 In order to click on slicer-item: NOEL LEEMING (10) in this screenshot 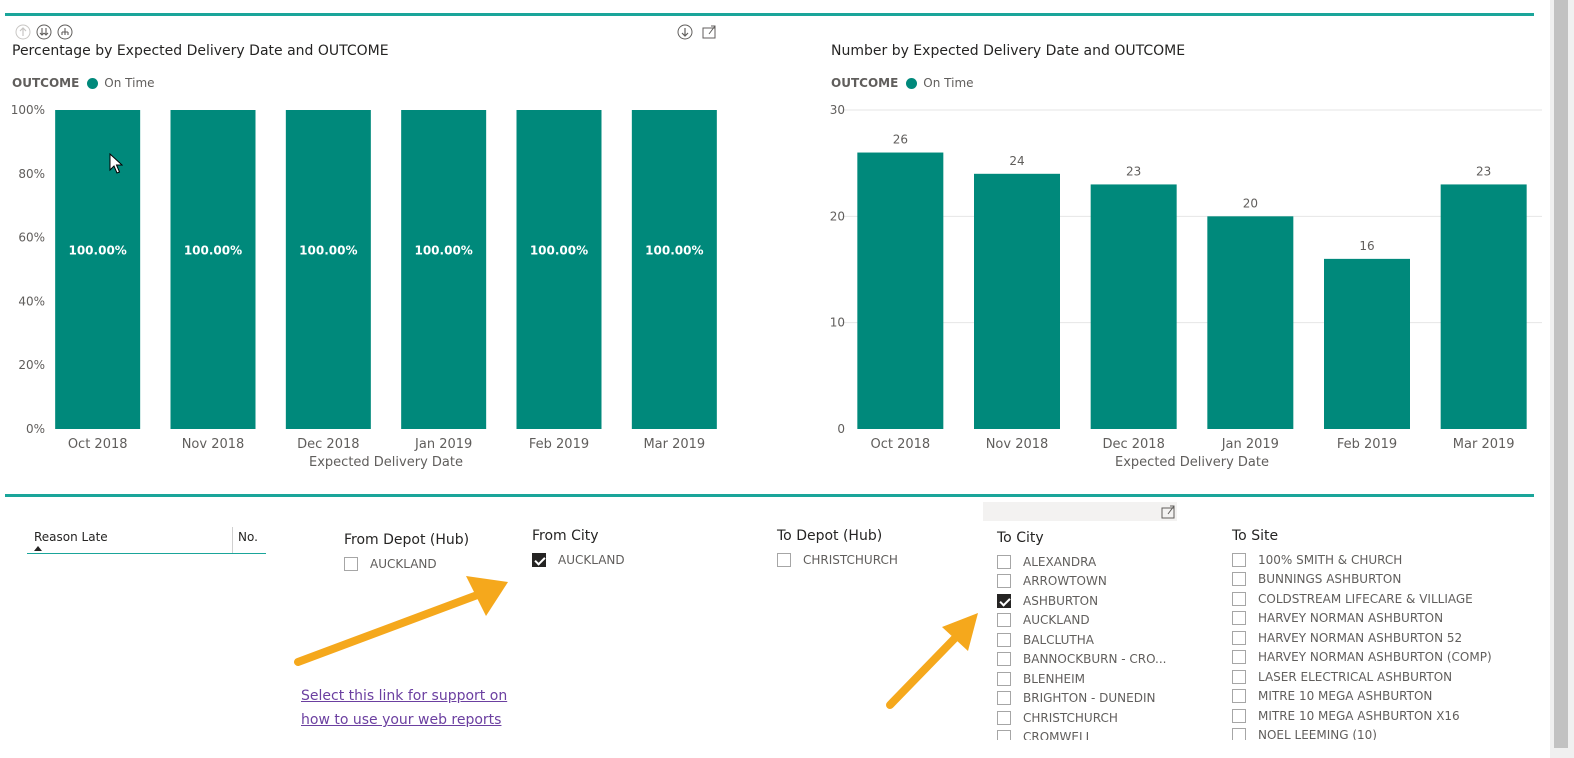, I will do `click(1362, 733)`.